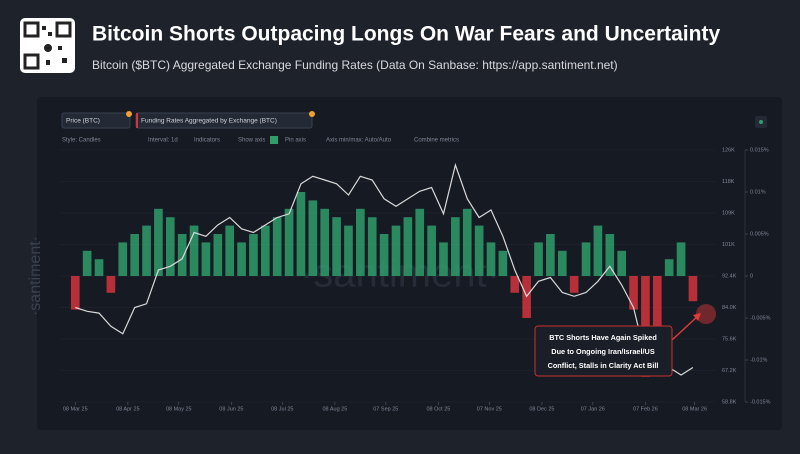 Image resolution: width=800 pixels, height=454 pixels. What do you see at coordinates (760, 318) in the screenshot?
I see `y2-tick-label: -0.005%` at bounding box center [760, 318].